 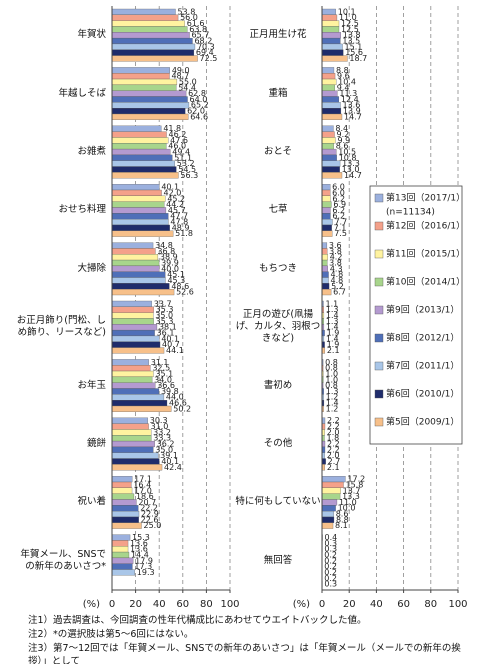 What do you see at coordinates (162, 438) in the screenshot?
I see `value-label: 33.3` at bounding box center [162, 438].